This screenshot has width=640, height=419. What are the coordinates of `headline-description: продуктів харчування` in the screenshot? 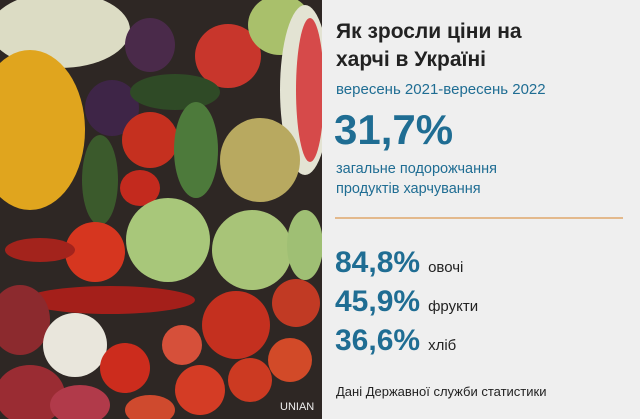 It's located at (408, 189).